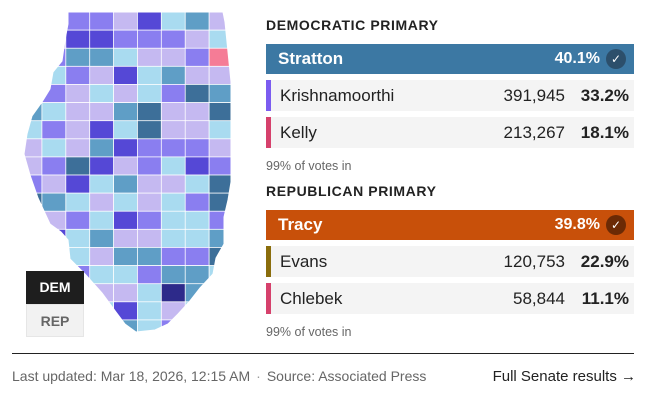 The image size is (659, 402). Describe the element at coordinates (55, 287) in the screenshot. I see `dem-toggle-button: DEM` at that location.